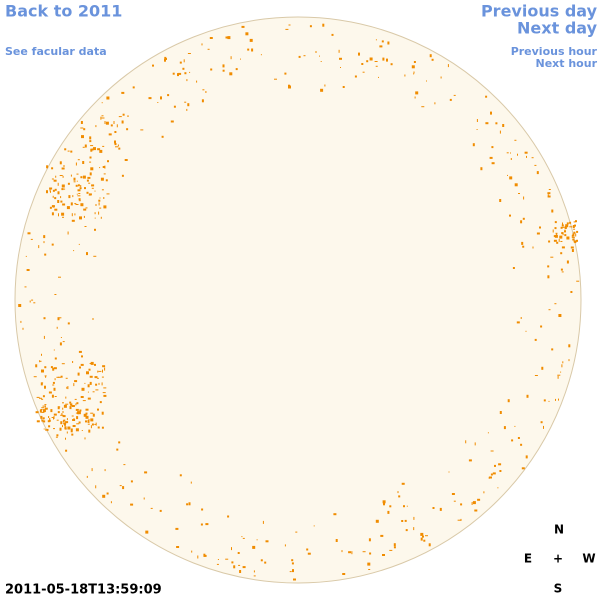  Describe the element at coordinates (567, 63) in the screenshot. I see `next-hour-link: Next hour` at that location.